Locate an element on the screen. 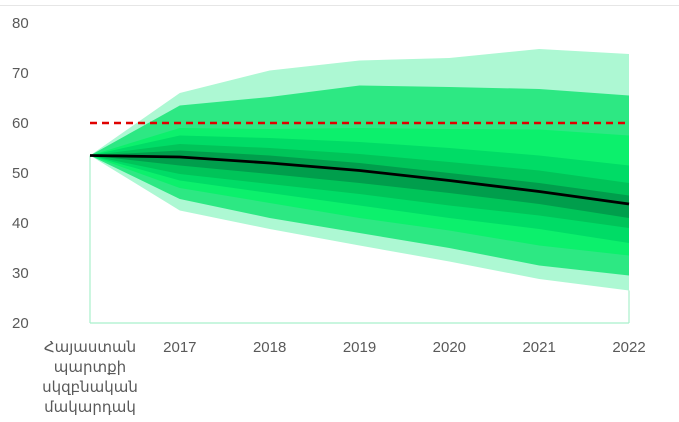  y-tick-label: 80 is located at coordinates (20, 23).